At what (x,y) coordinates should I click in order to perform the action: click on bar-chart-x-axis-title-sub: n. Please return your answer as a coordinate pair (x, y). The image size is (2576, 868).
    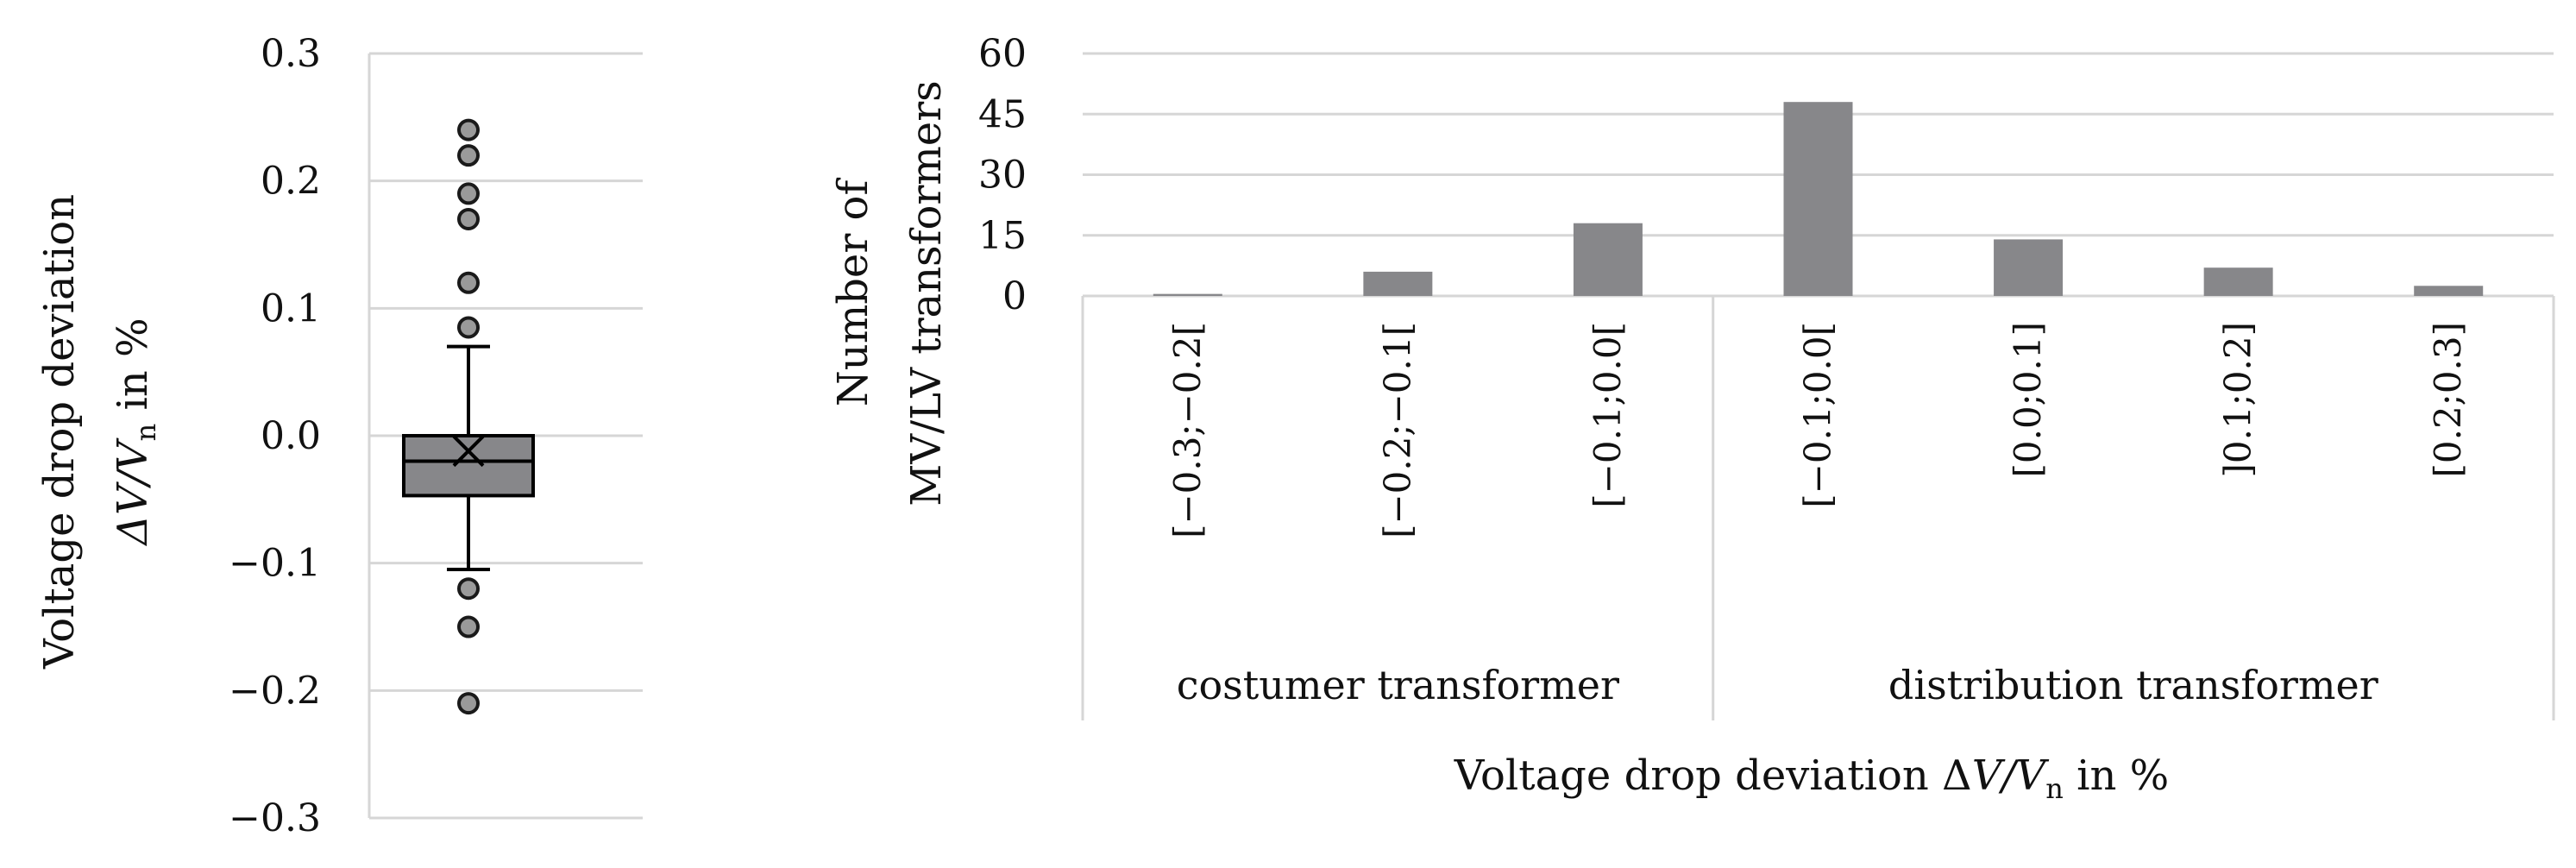
    Looking at the image, I should click on (2054, 788).